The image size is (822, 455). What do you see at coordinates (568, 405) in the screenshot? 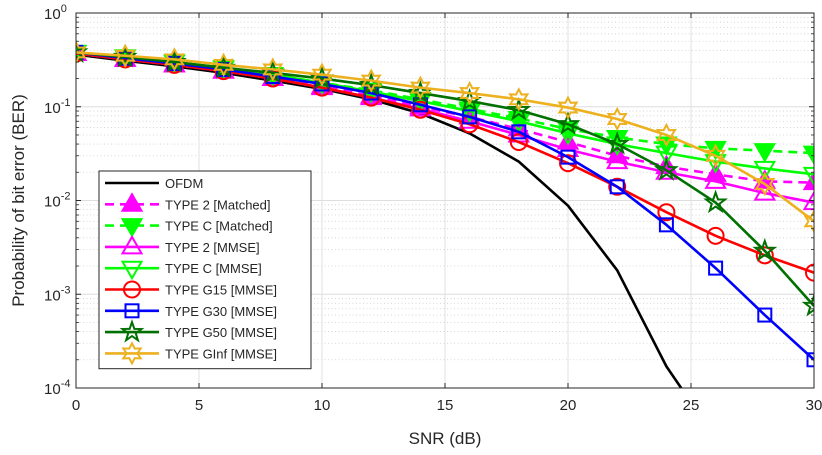
I see `x-tick-label: 20` at bounding box center [568, 405].